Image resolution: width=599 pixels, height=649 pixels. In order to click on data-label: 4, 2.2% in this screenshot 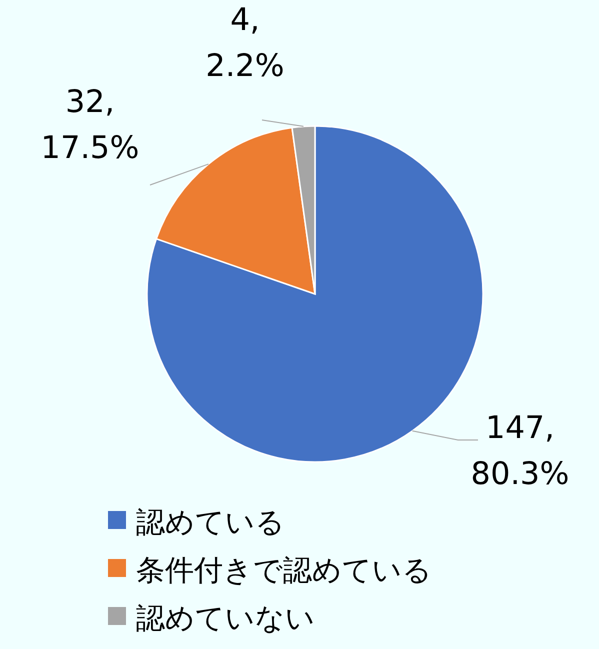, I will do `click(245, 43)`.